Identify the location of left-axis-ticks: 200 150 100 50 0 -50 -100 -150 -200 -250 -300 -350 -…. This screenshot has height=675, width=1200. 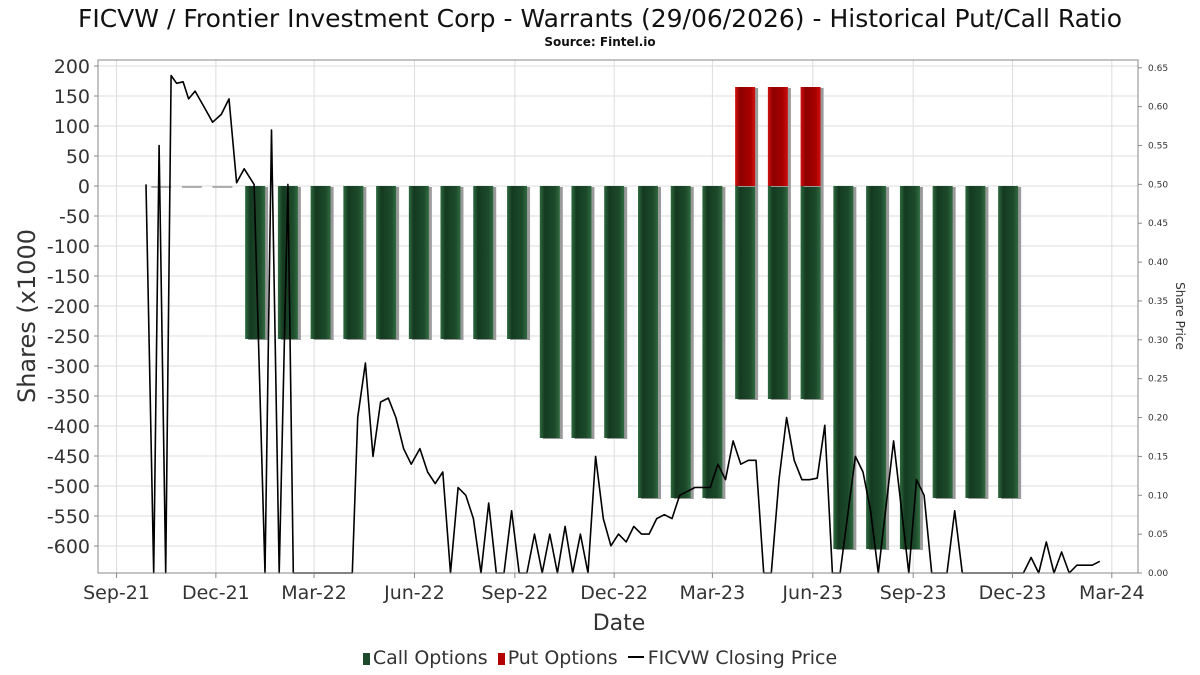
(72, 307).